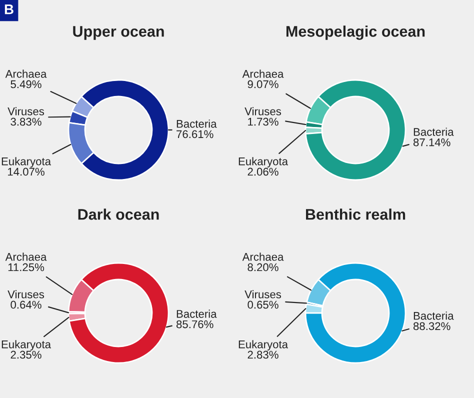 This screenshot has width=474, height=398. What do you see at coordinates (431, 142) in the screenshot?
I see `data-label: 87.14%` at bounding box center [431, 142].